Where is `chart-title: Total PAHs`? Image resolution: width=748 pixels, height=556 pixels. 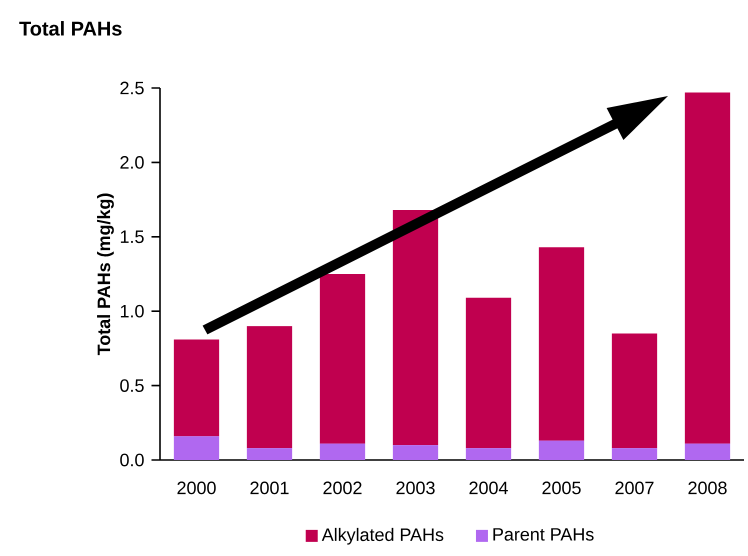
chart-title: Total PAHs is located at coordinates (70, 28).